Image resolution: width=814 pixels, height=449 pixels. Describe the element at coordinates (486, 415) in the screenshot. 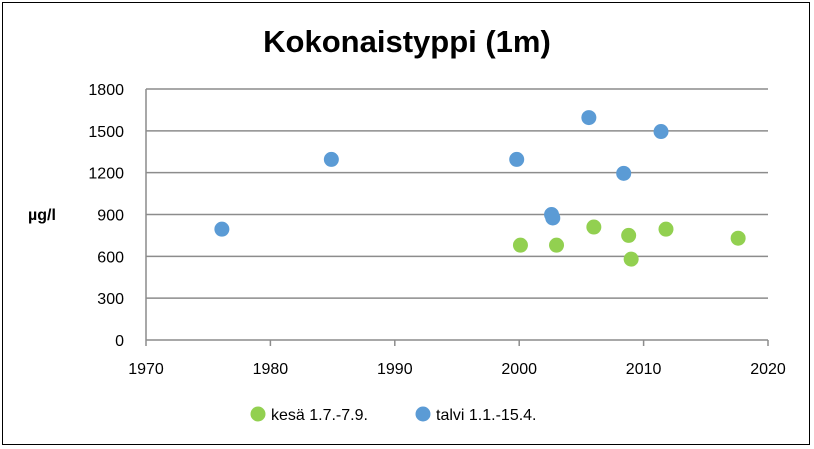

I see `legend-label: talvi 1.1.-15.4.` at that location.